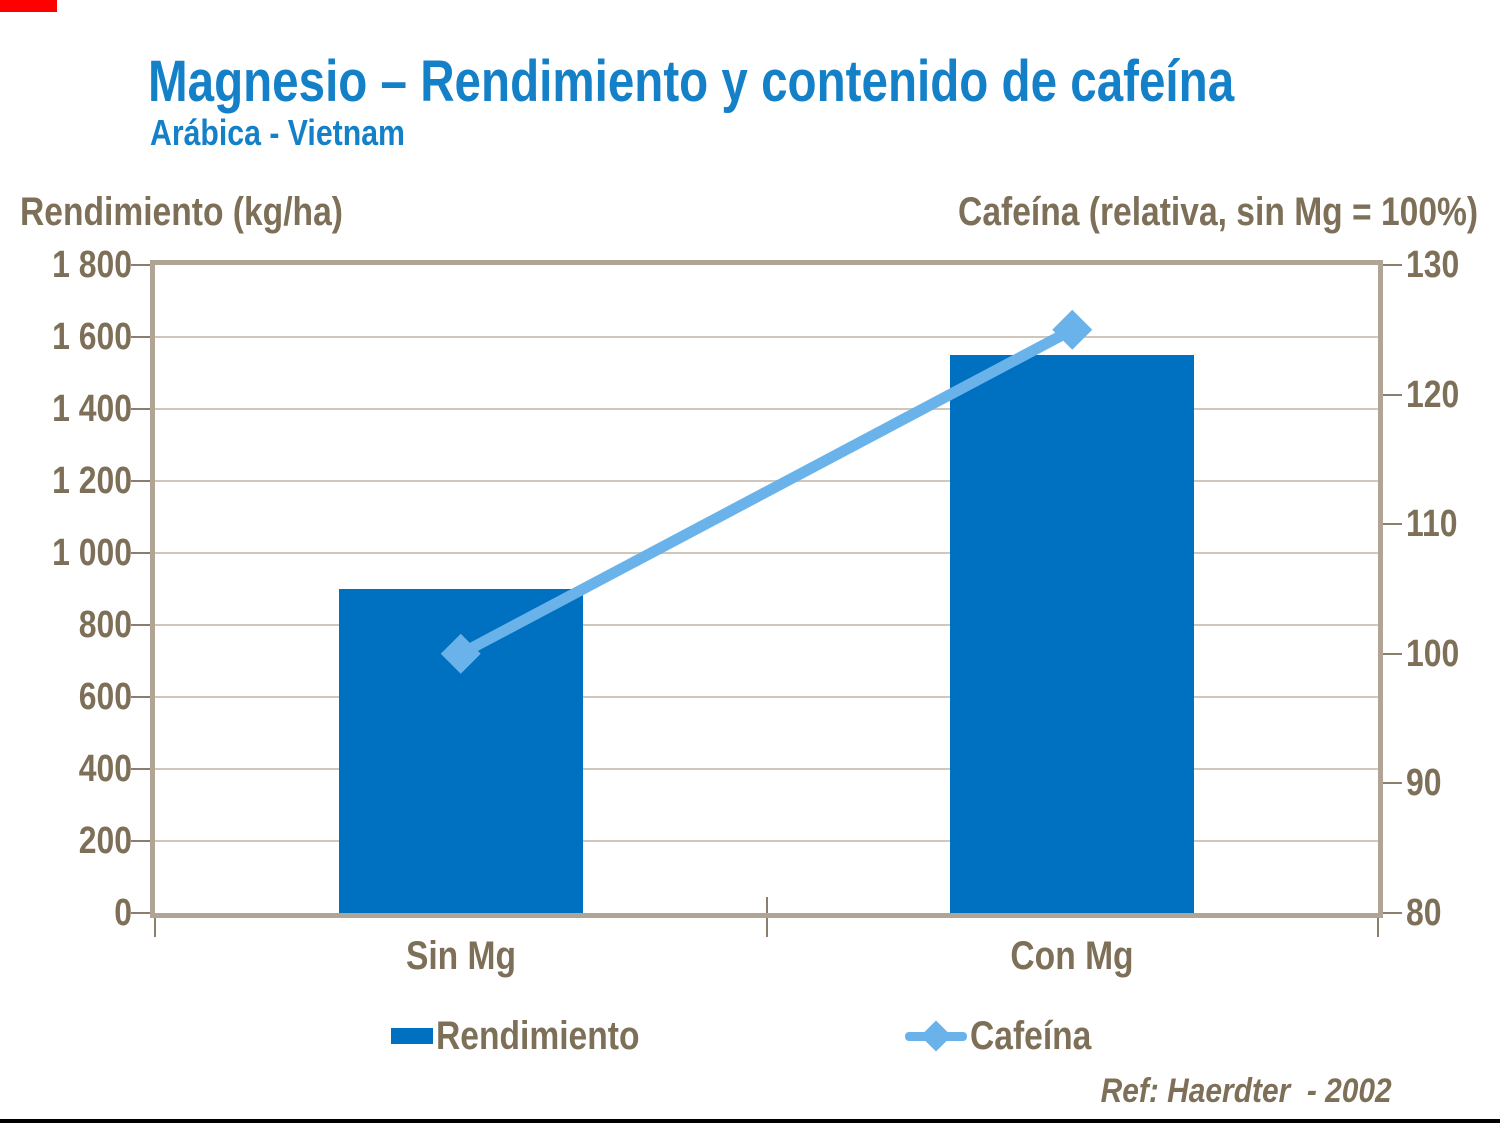 This screenshot has width=1500, height=1126. Describe the element at coordinates (105, 841) in the screenshot. I see `left-axis-tick-label: 200` at that location.